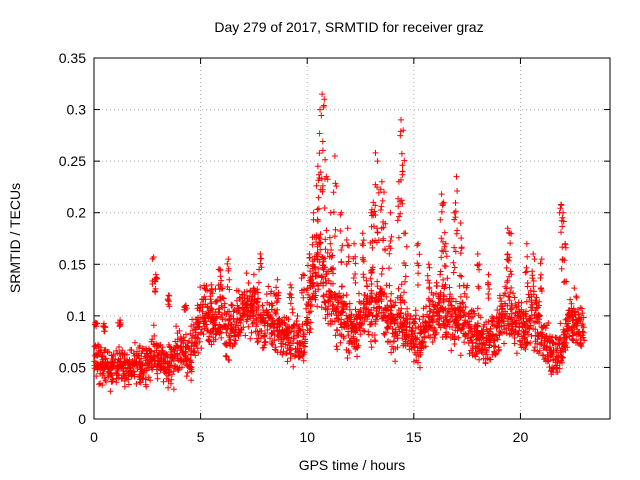 This screenshot has height=480, width=640. Describe the element at coordinates (72, 367) in the screenshot. I see `y-tick-label: 0.05` at that location.